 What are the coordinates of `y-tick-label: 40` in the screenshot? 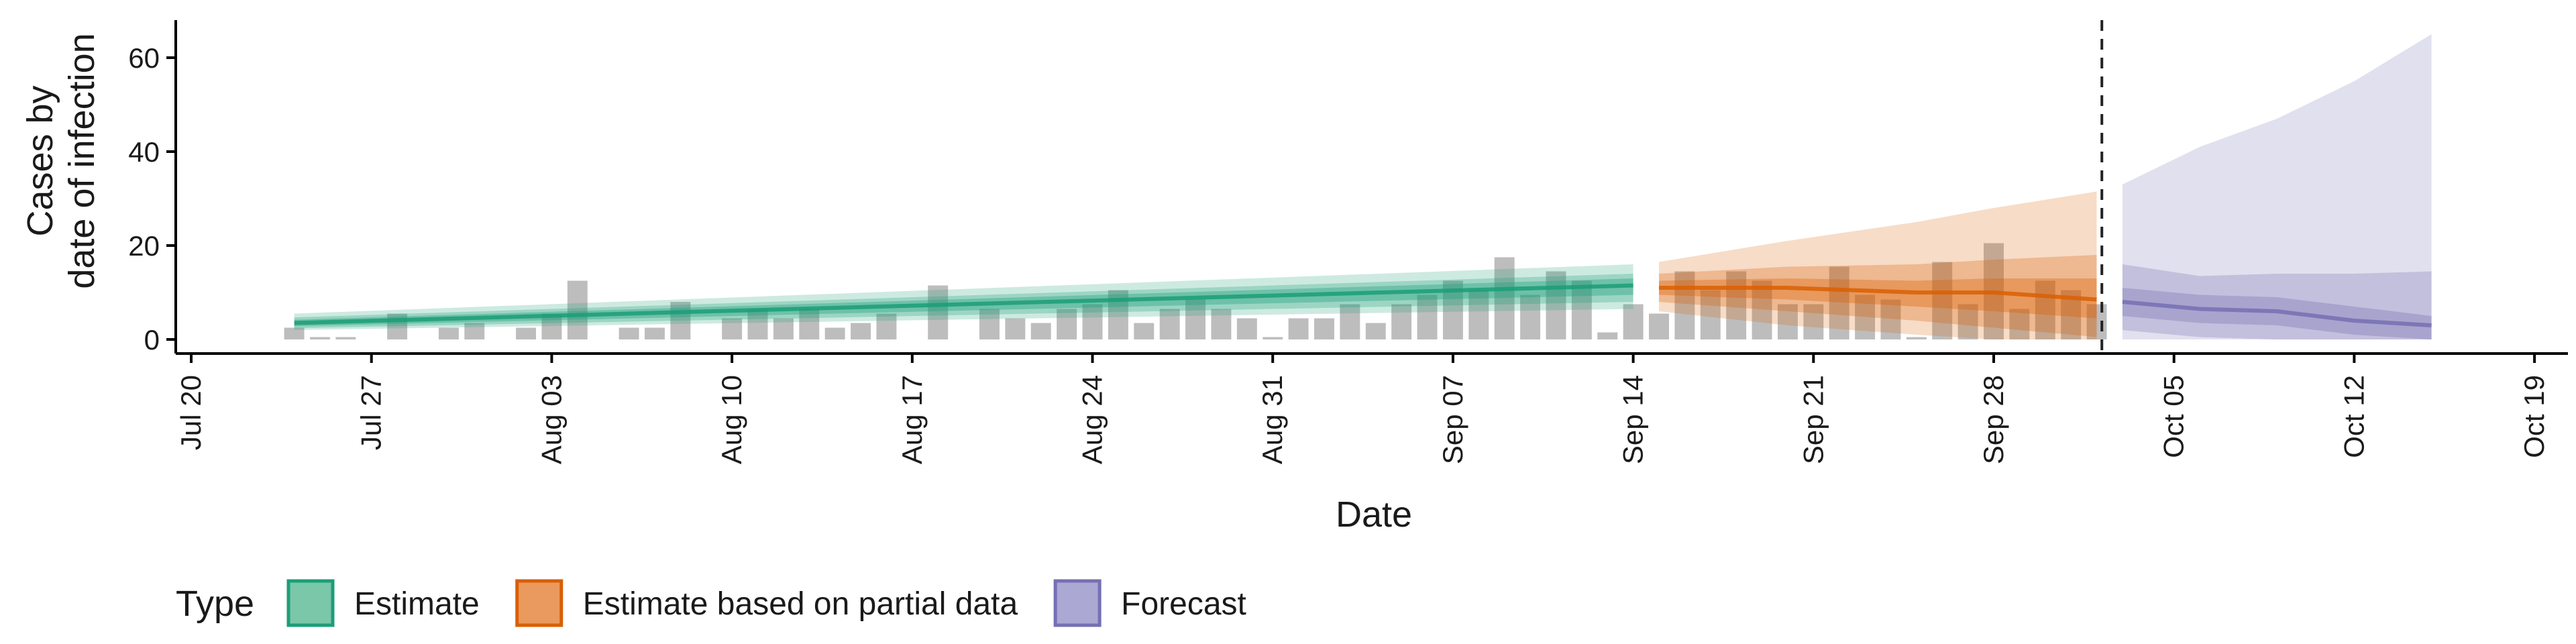 It's located at (144, 152).